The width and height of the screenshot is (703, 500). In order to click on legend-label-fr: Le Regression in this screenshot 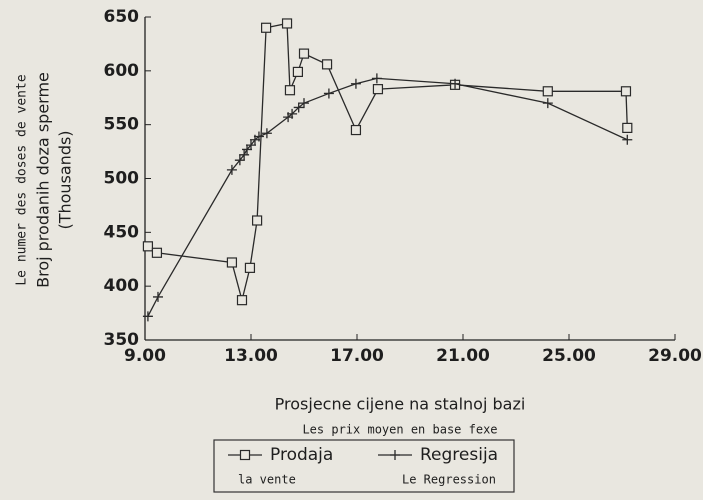, I will do `click(449, 480)`.